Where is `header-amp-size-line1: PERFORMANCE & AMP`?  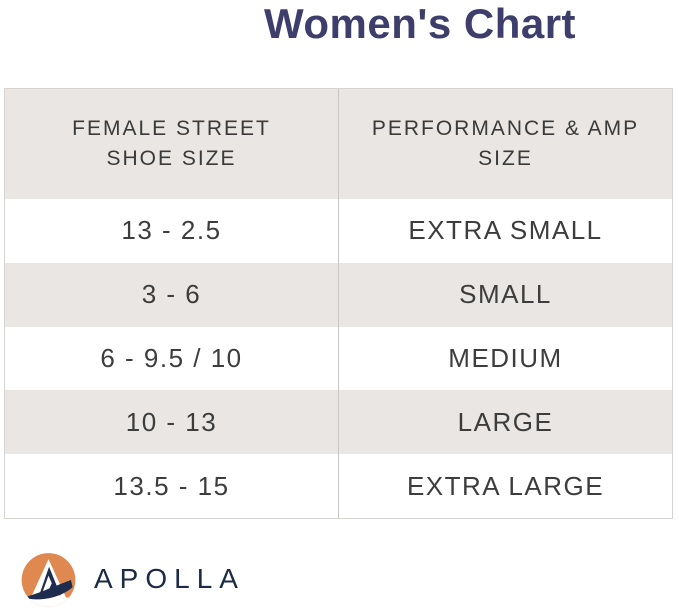
header-amp-size-line1: PERFORMANCE & AMP is located at coordinates (505, 128).